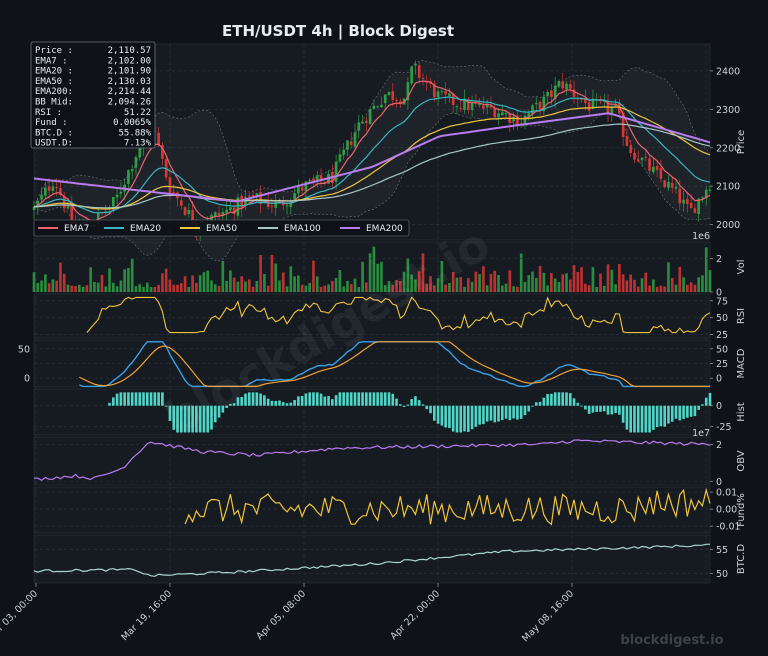 This screenshot has width=768, height=656. I want to click on info-value: 2,101.90, so click(129, 72).